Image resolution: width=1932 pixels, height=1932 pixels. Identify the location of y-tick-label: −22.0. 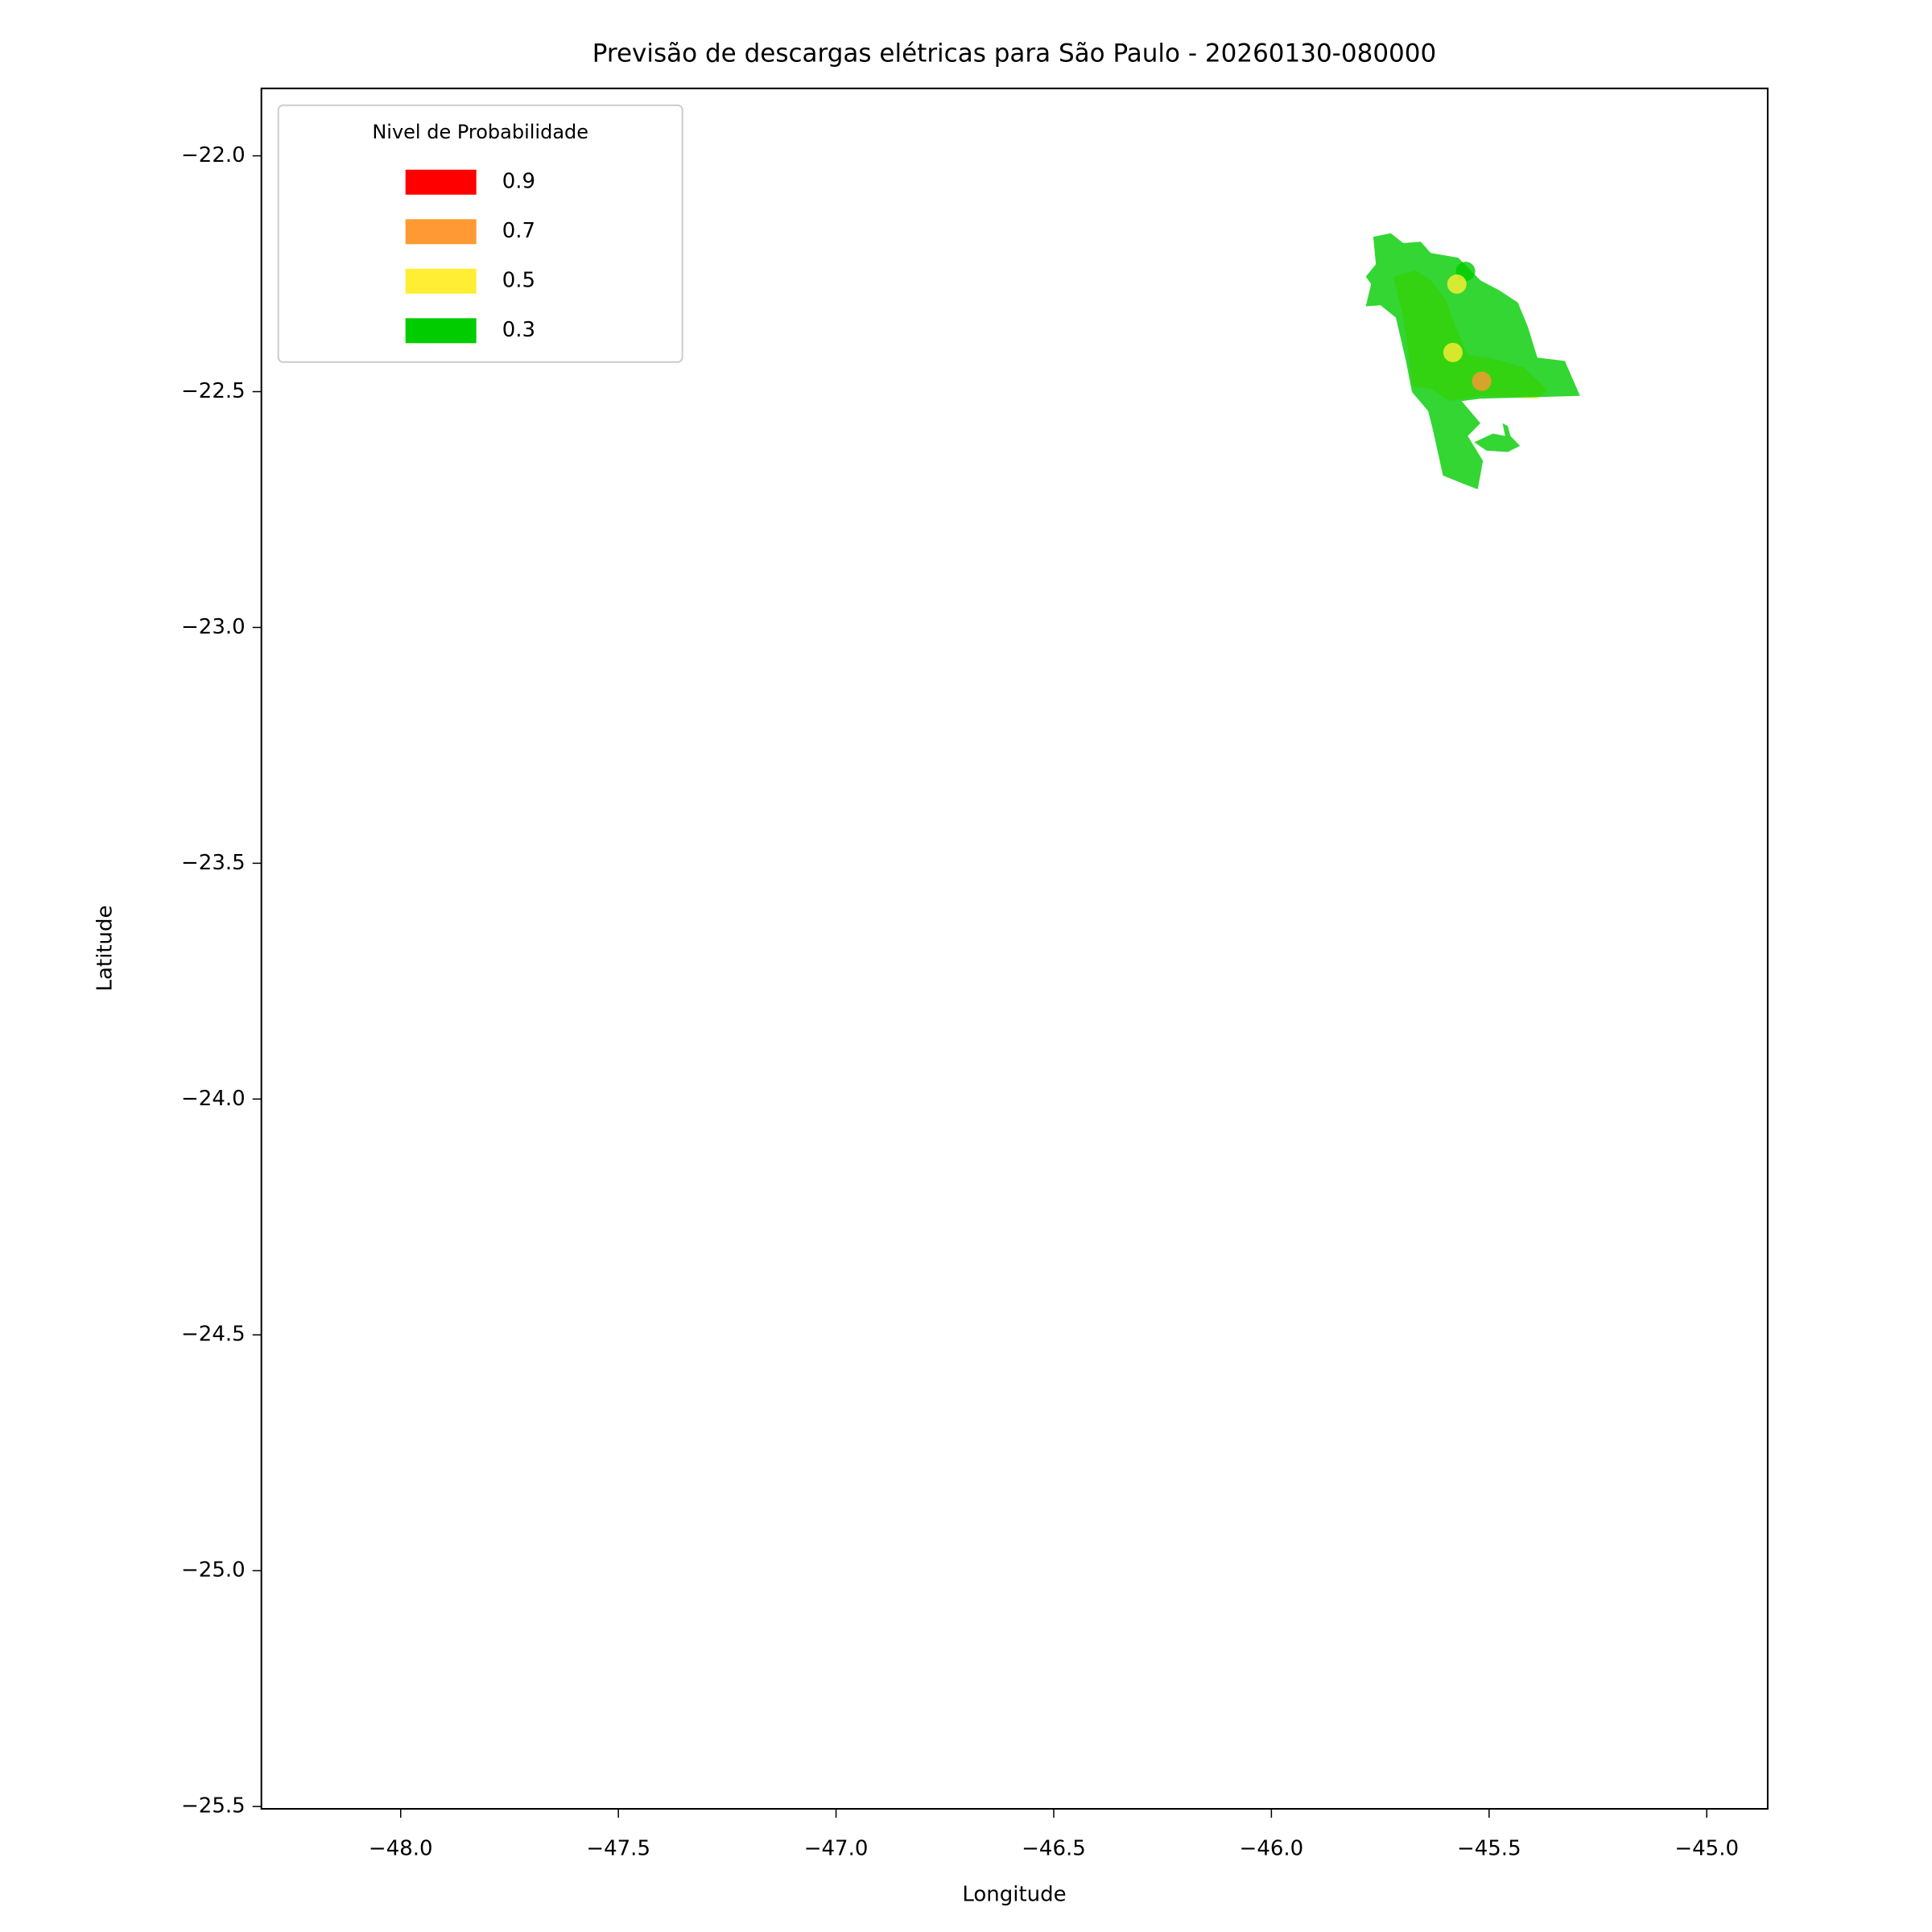
(213, 155).